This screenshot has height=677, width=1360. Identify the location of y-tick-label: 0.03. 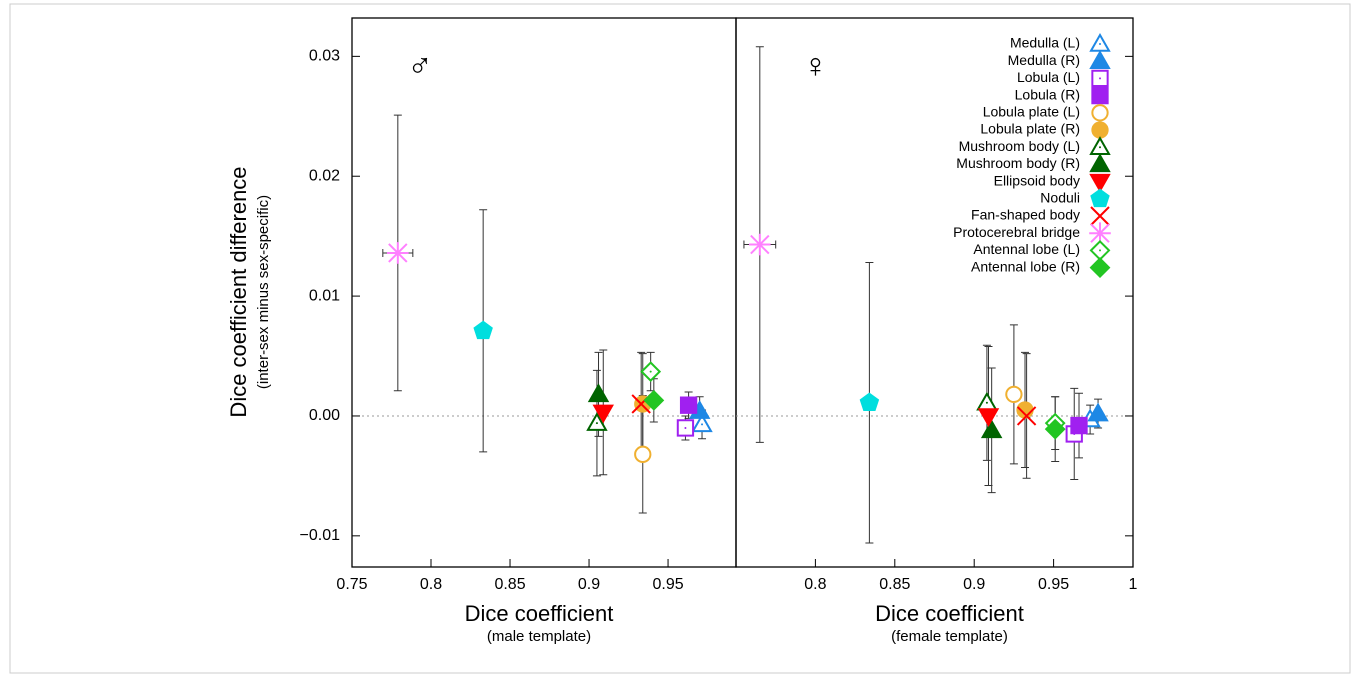
(324, 56).